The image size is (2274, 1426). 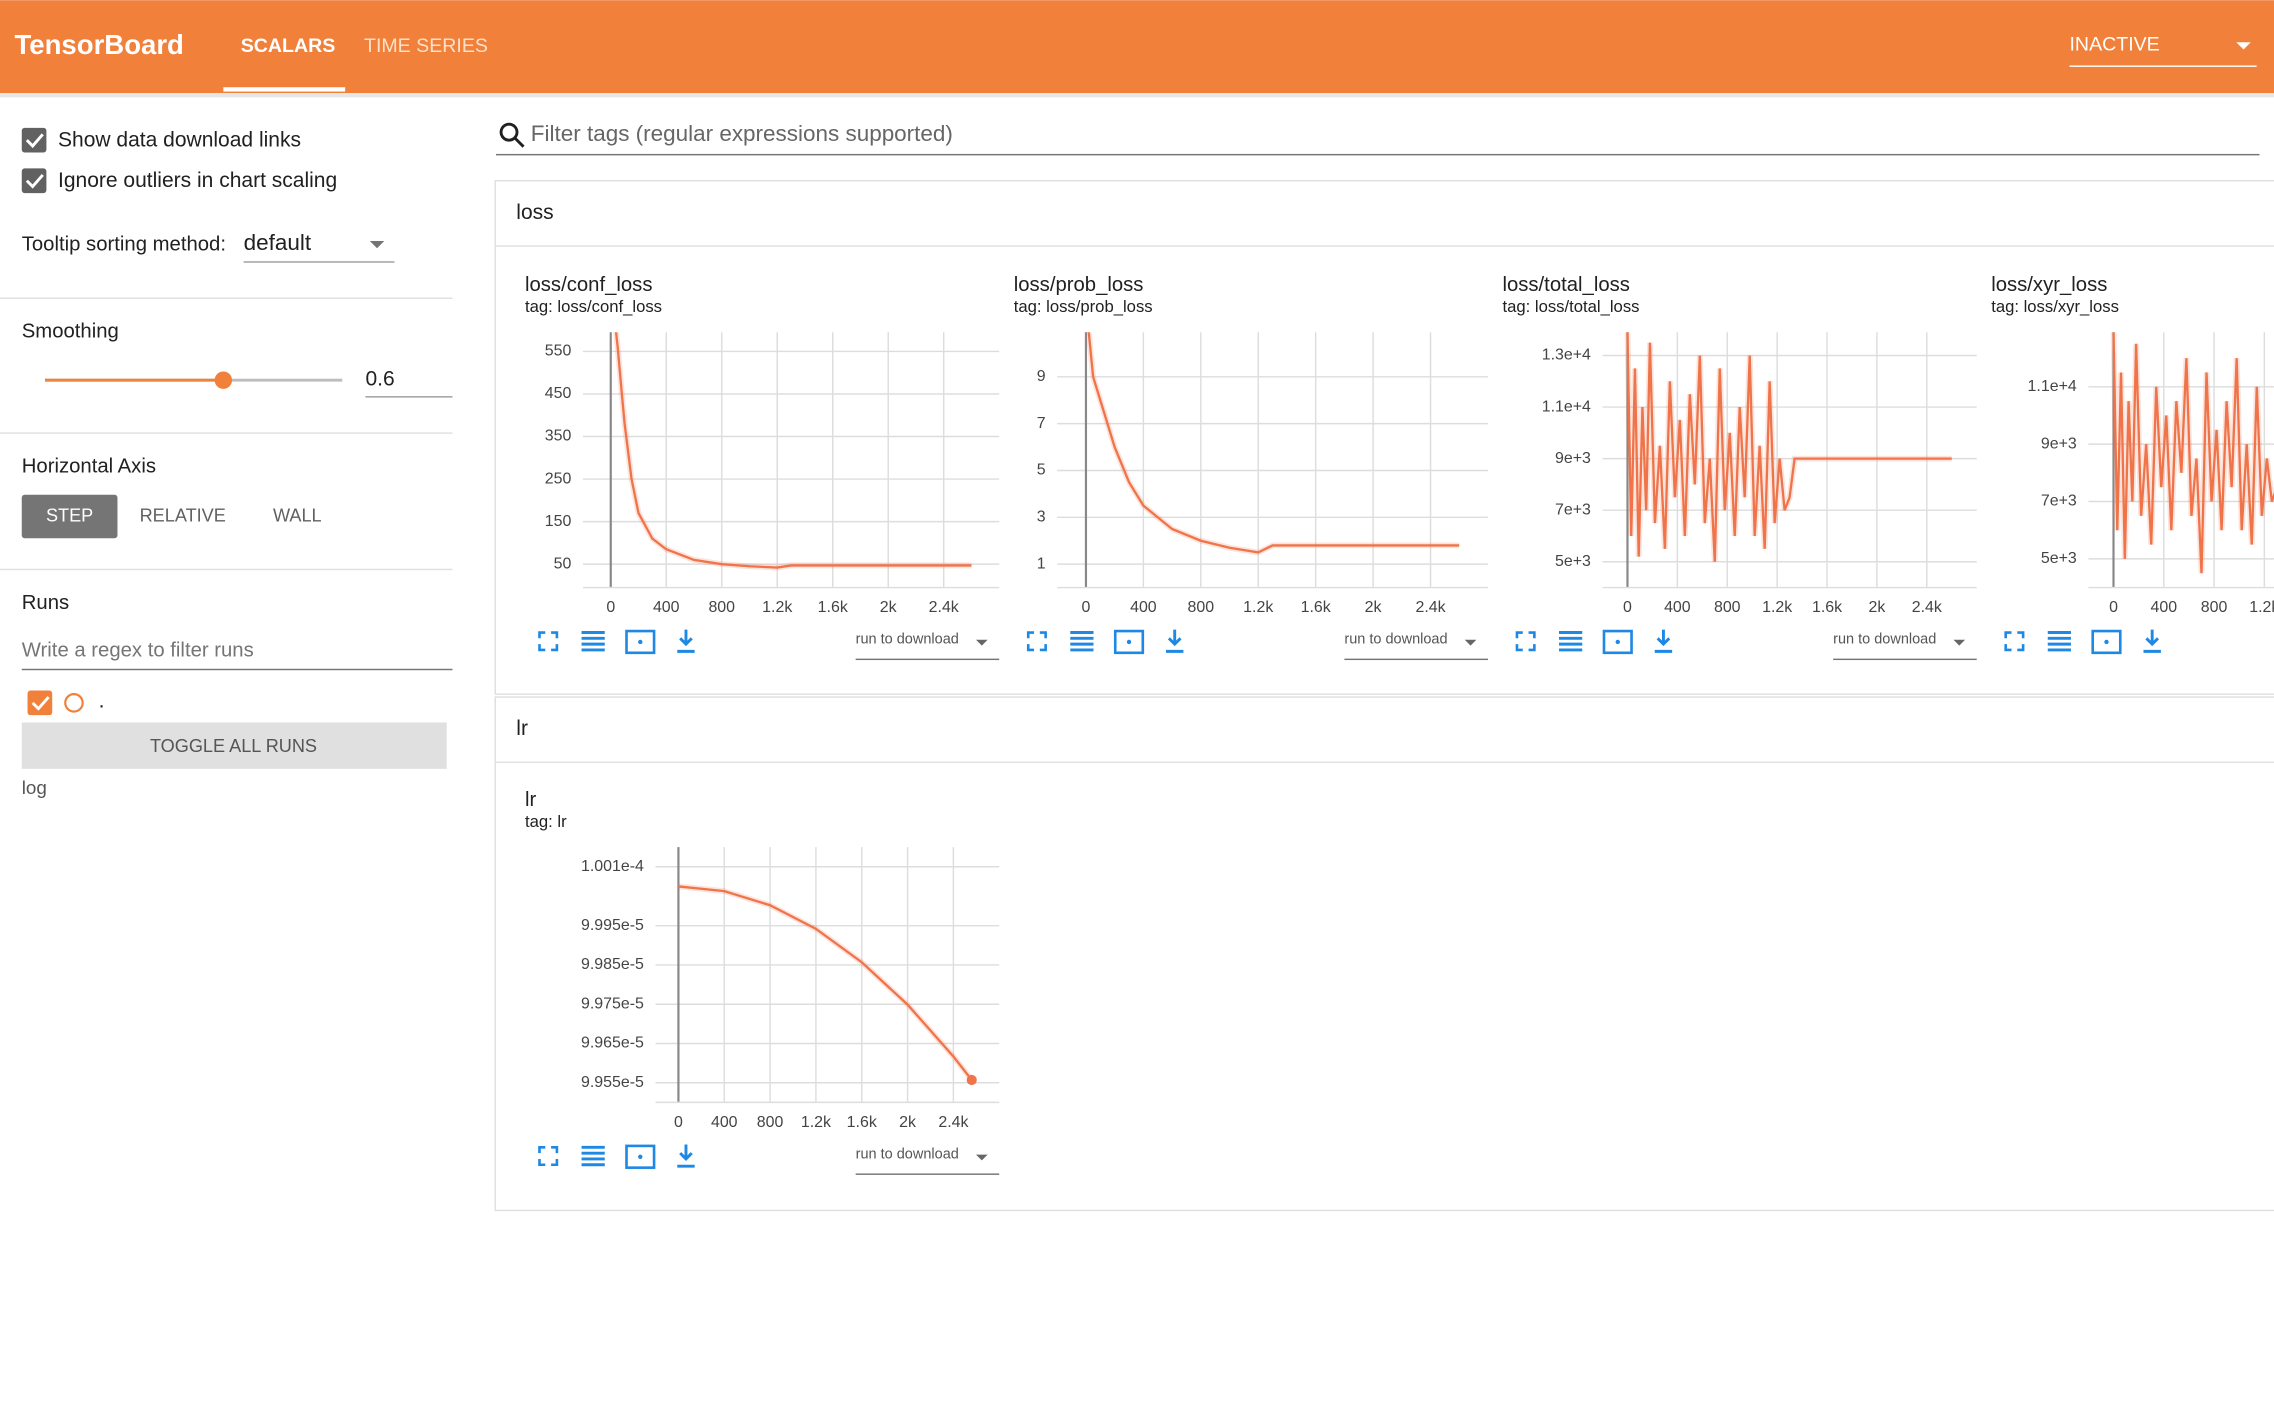 I want to click on search-icon, so click(x=509, y=132).